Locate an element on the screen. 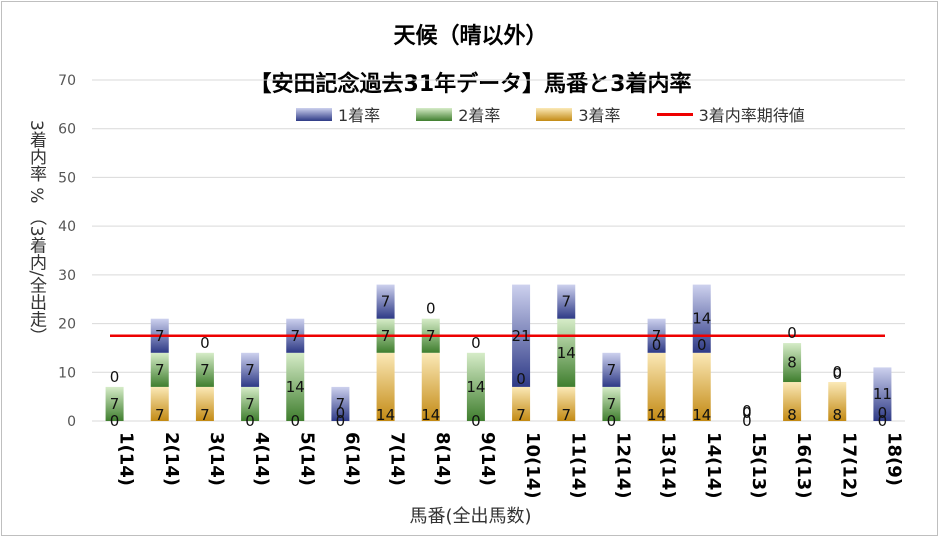 Image resolution: width=941 pixels, height=539 pixels. x-tick-label: 6(14) is located at coordinates (351, 459).